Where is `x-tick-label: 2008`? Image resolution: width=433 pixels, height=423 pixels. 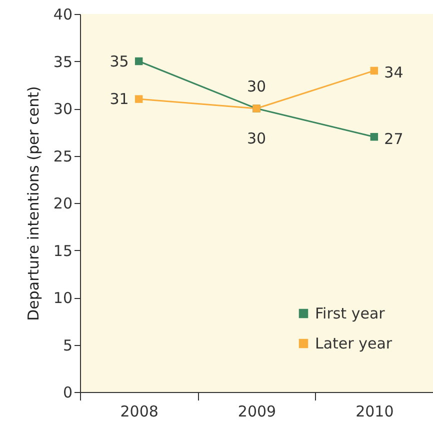 x-tick-label: 2008 is located at coordinates (139, 411).